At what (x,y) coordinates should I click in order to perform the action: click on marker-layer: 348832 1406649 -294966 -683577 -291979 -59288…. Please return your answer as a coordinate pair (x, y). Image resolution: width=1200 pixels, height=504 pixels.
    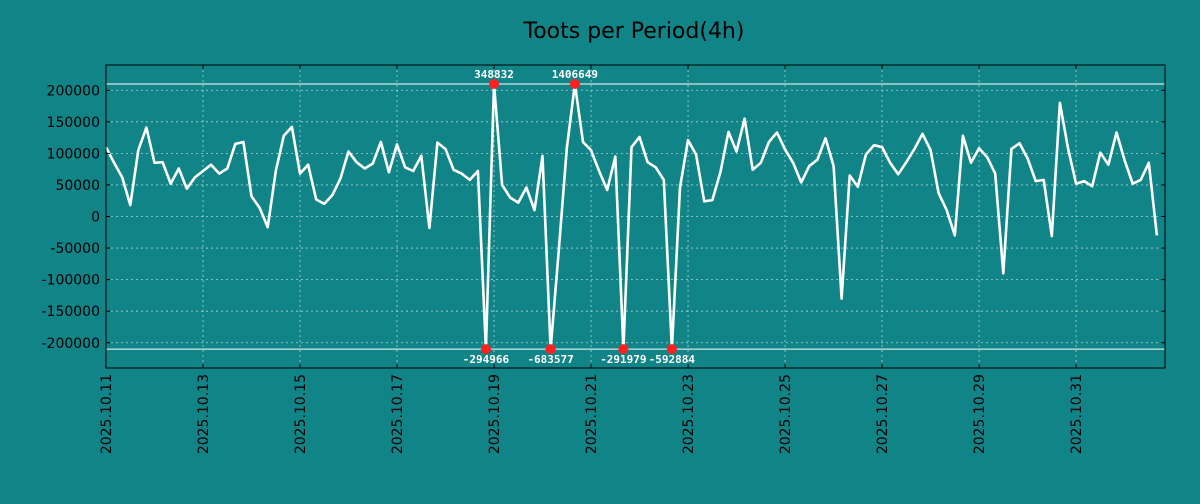
    Looking at the image, I should click on (579, 217).